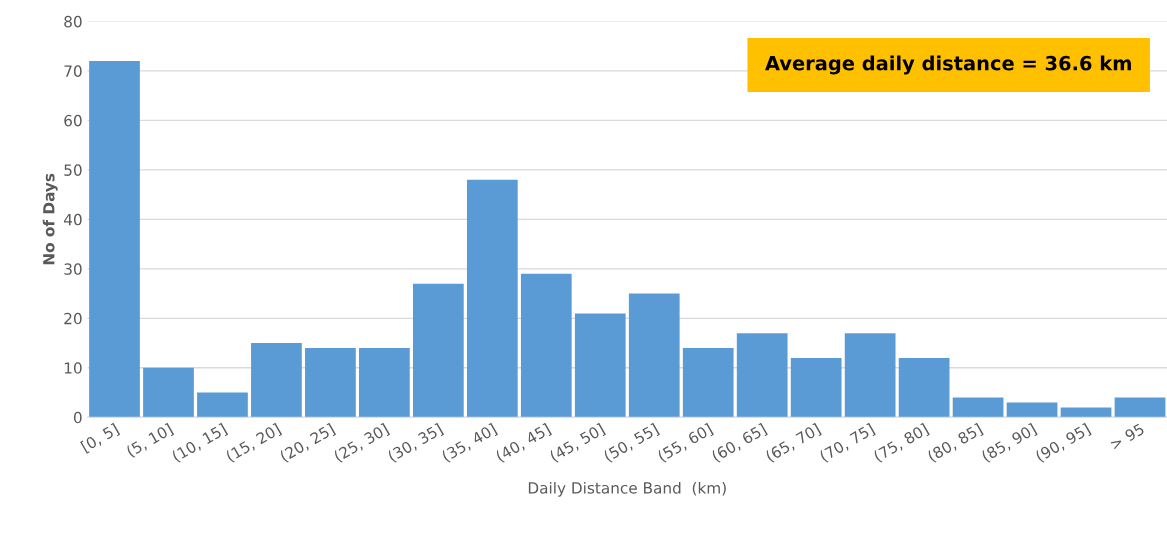  Describe the element at coordinates (73, 368) in the screenshot. I see `y-tick-label: 10` at that location.